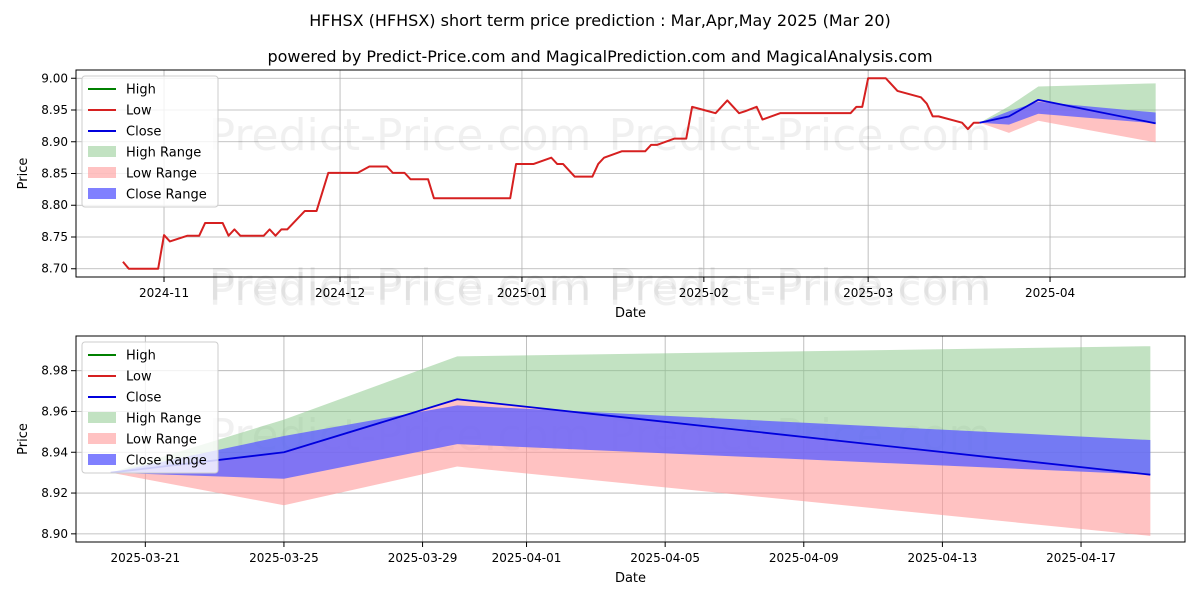 The height and width of the screenshot is (600, 1200). Describe the element at coordinates (1050, 293) in the screenshot. I see `x-tick-label: 2025-04` at that location.